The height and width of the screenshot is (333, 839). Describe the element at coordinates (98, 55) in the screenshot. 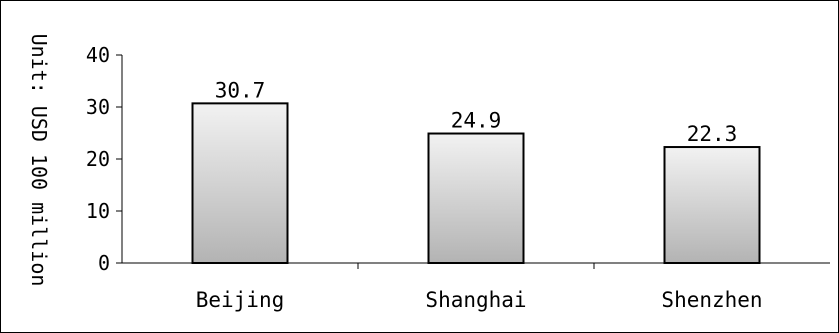

I see `y-tick-label: 40` at that location.